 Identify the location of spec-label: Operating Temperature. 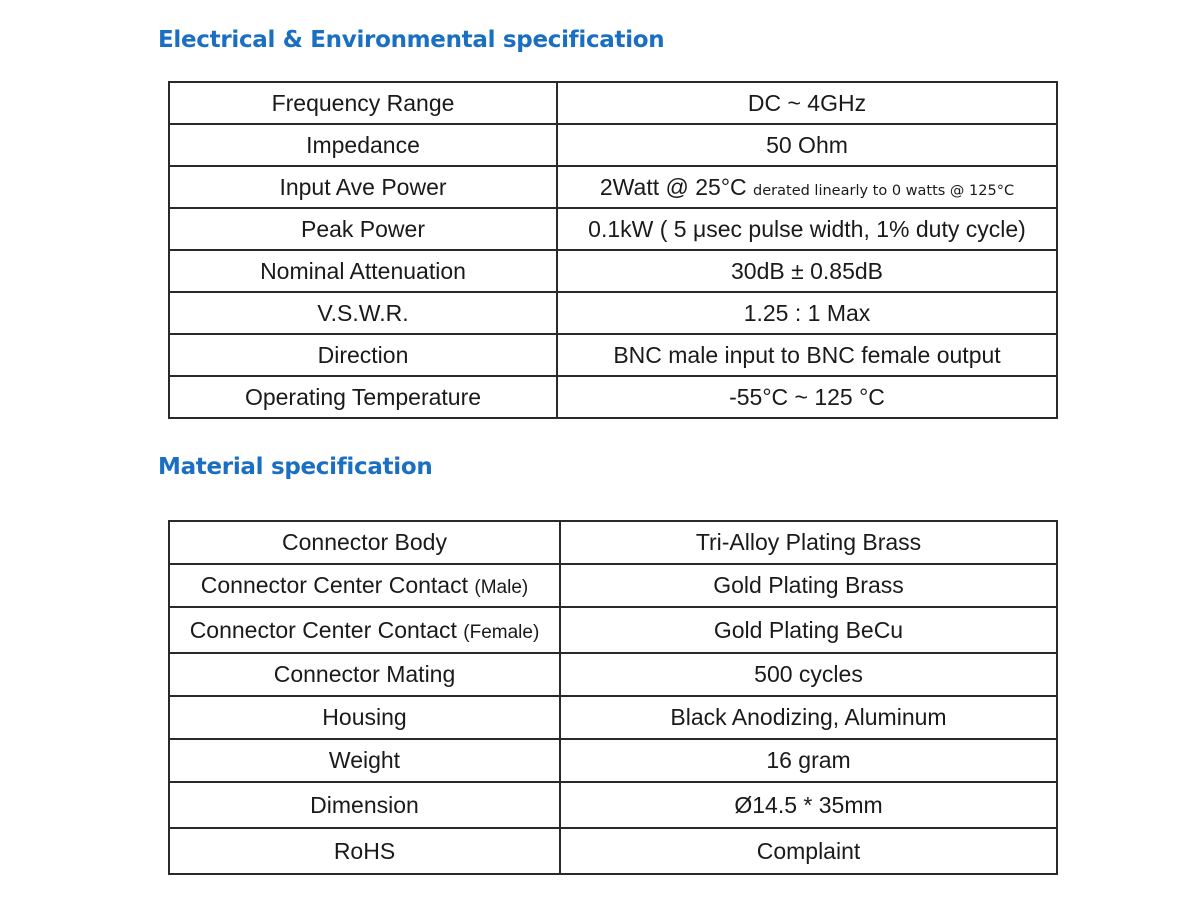
(363, 397).